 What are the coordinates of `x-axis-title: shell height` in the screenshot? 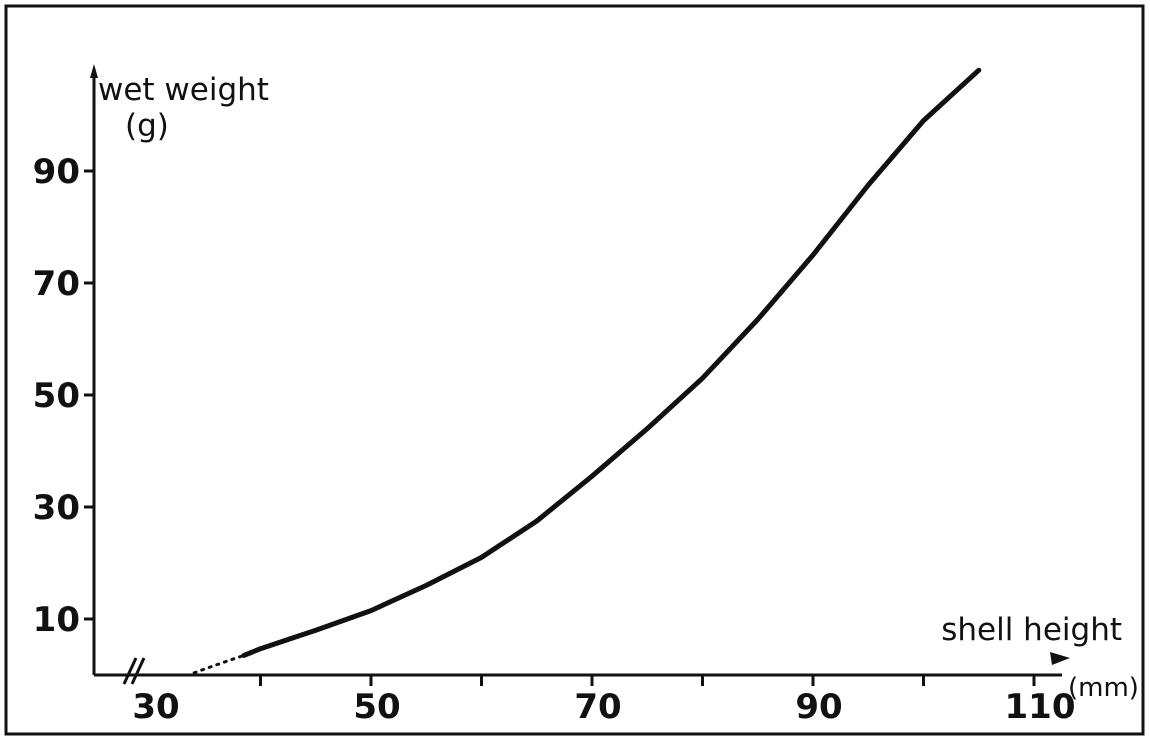 It's located at (1031, 630).